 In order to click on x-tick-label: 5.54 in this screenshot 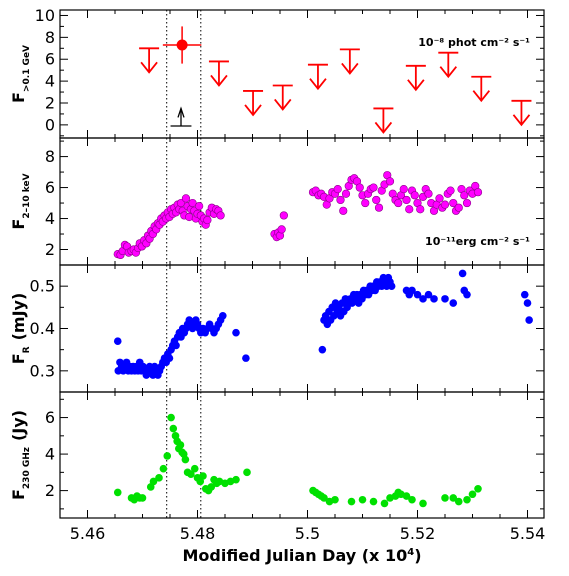, I will do `click(528, 533)`.